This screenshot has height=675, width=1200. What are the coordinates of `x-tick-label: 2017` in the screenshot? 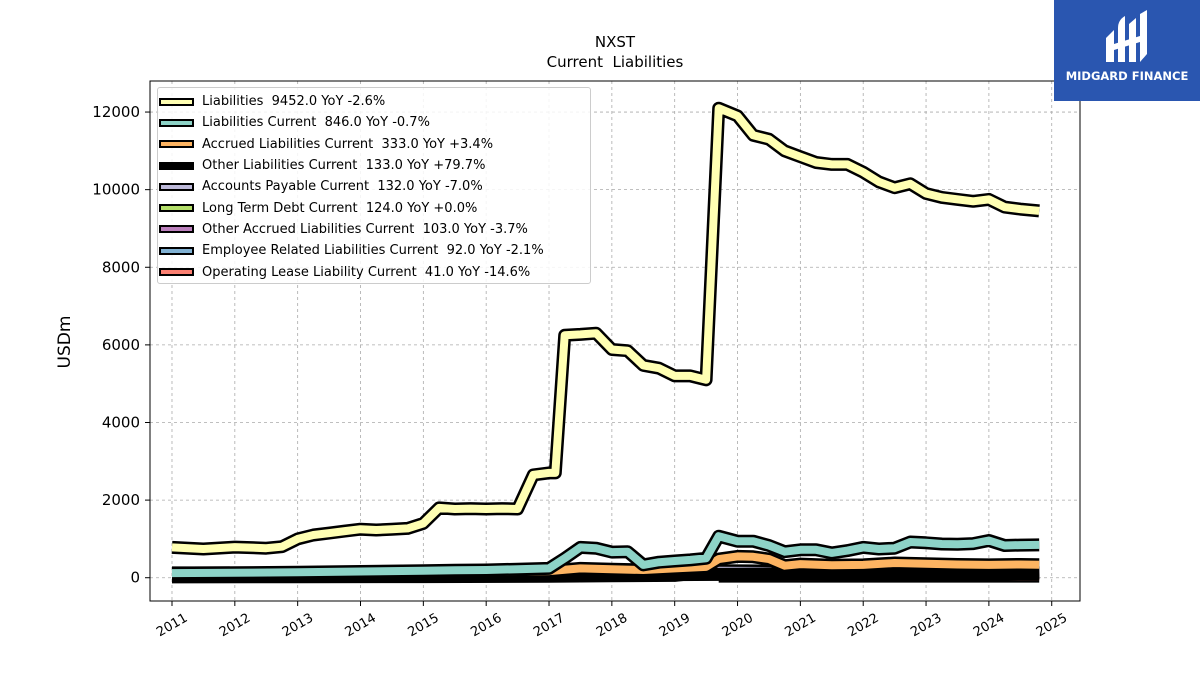 It's located at (549, 626).